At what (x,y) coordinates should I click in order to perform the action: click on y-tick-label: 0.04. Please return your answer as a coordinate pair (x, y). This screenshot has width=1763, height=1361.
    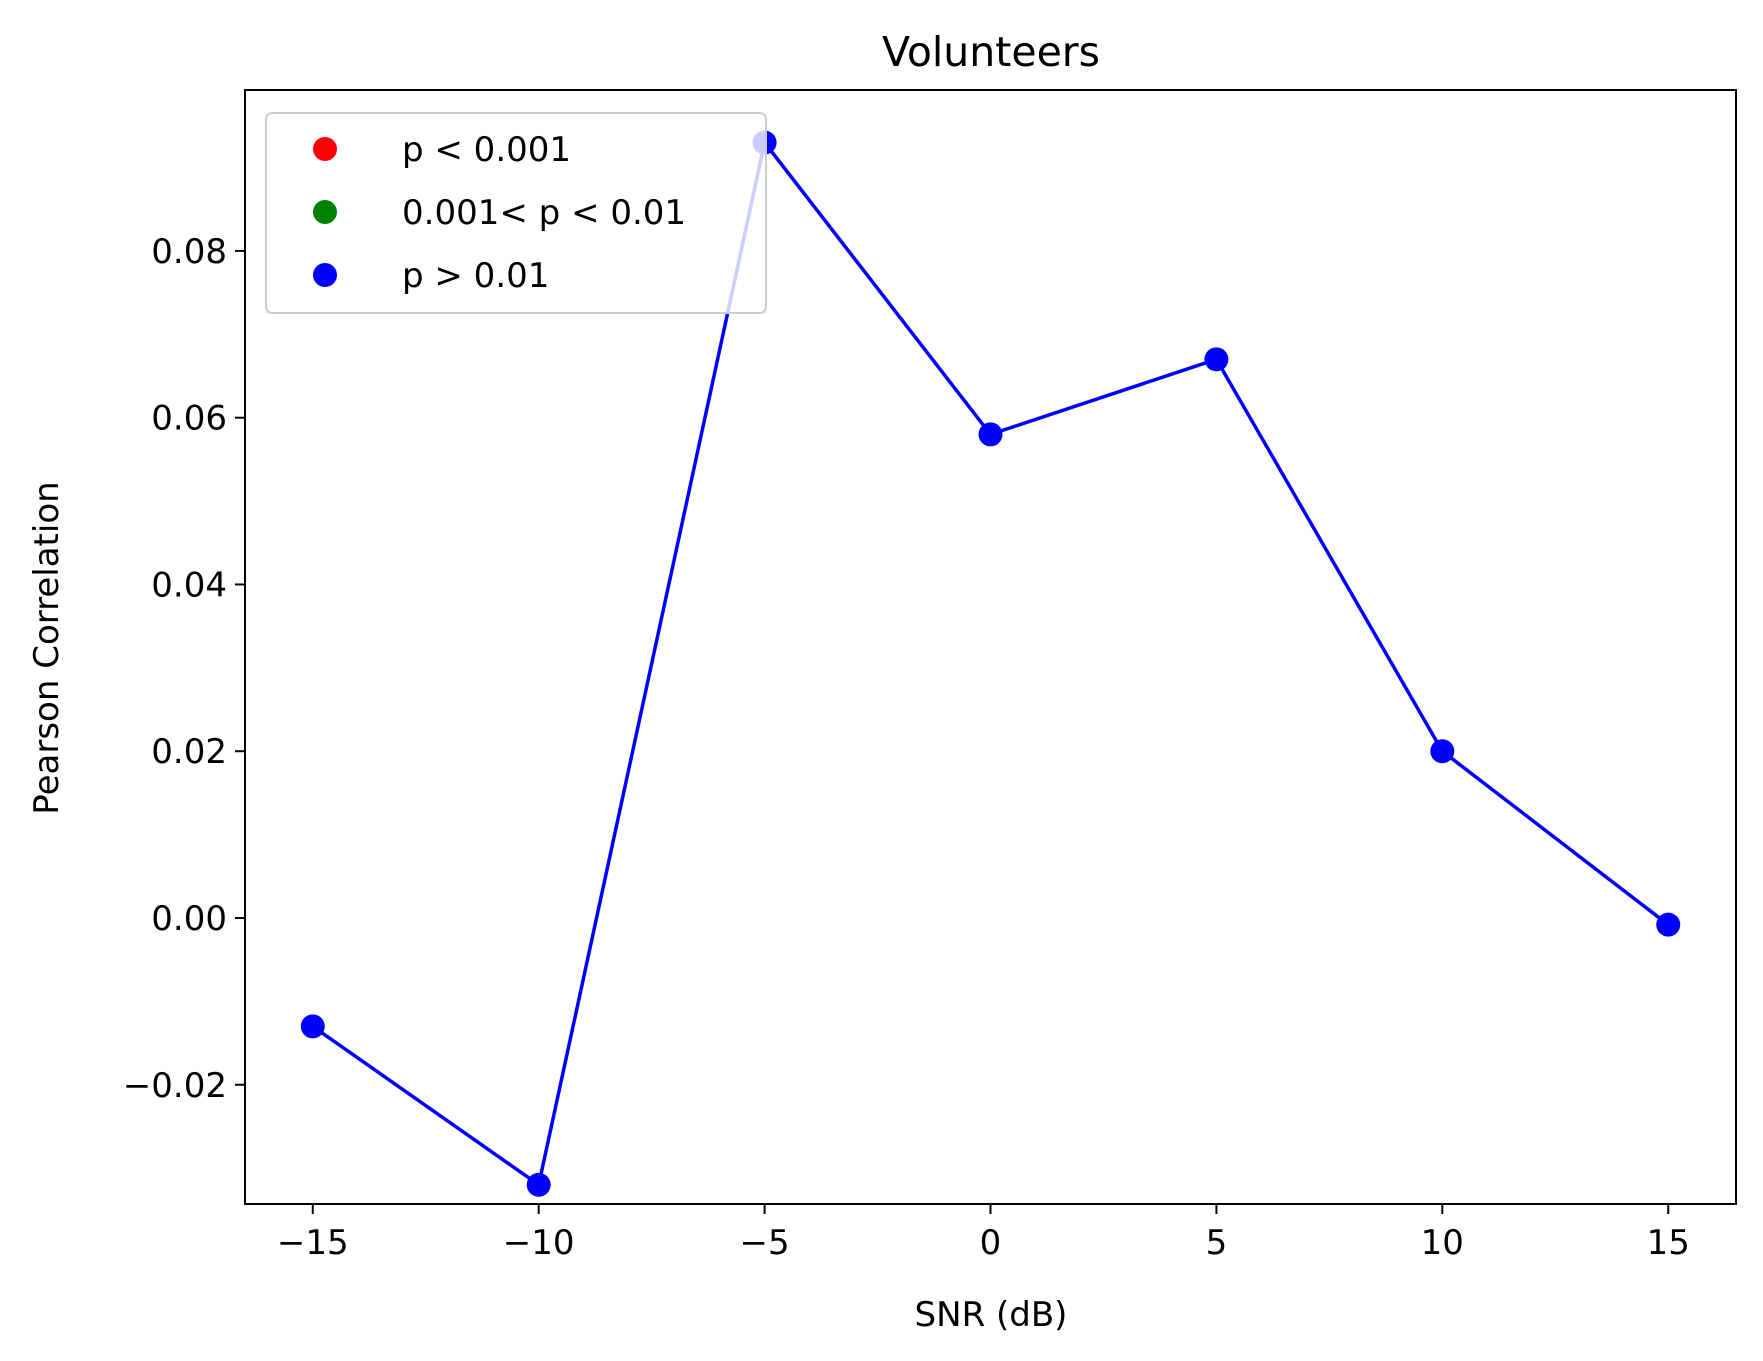
    Looking at the image, I should click on (189, 585).